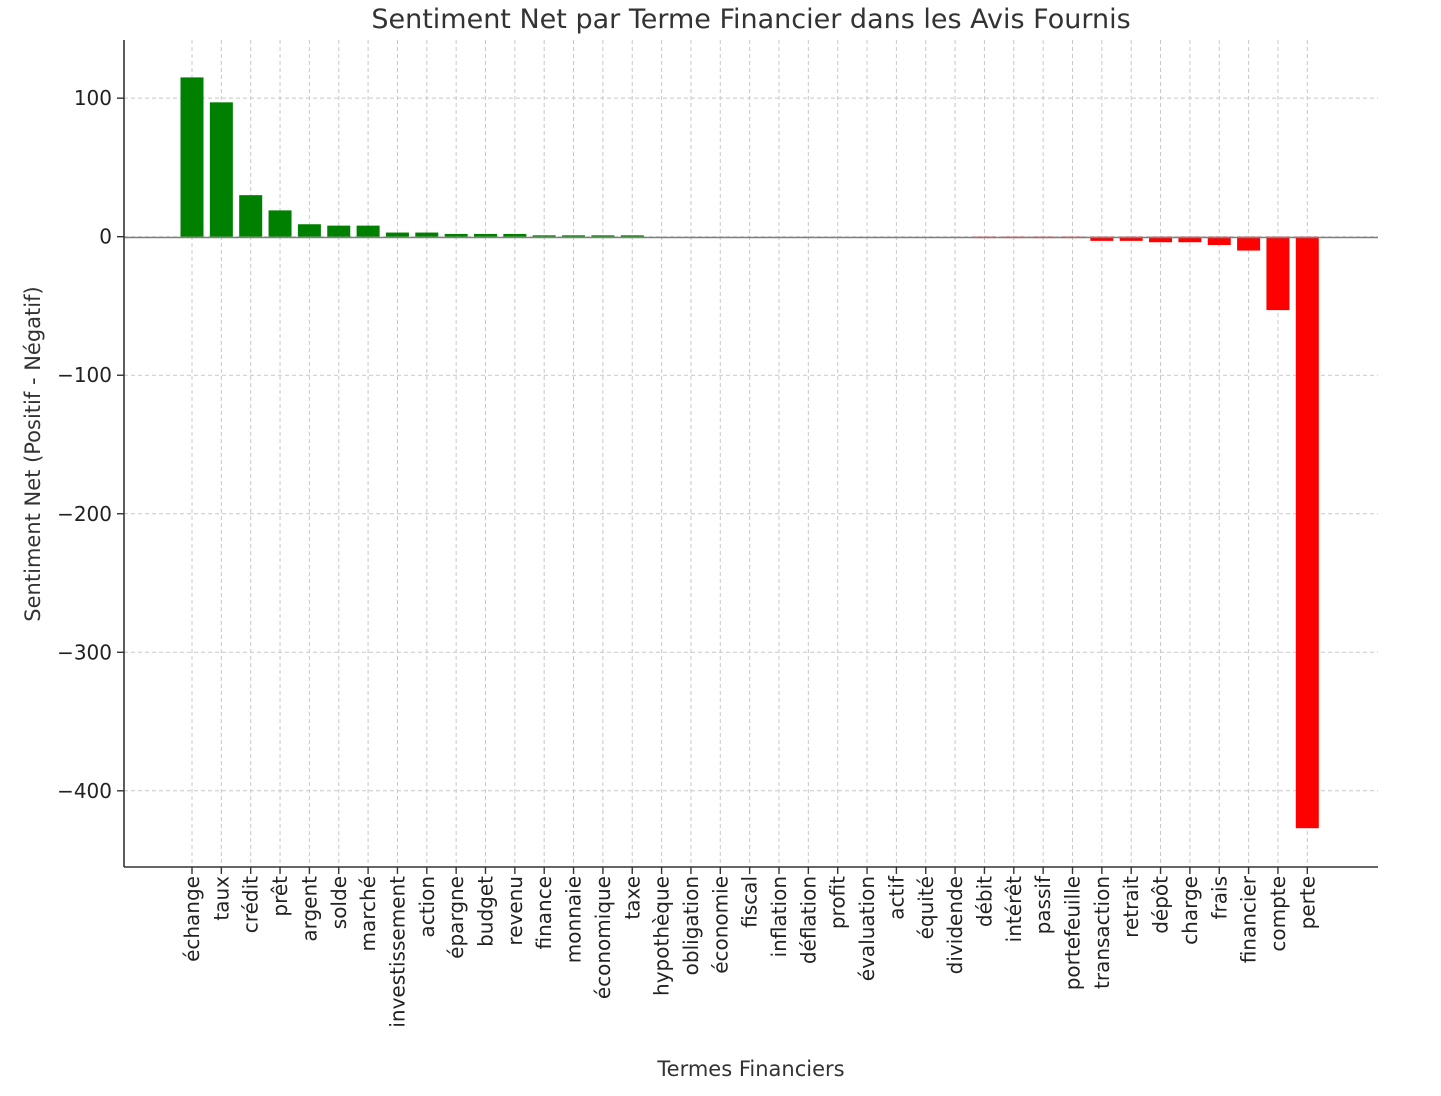  What do you see at coordinates (368, 231) in the screenshot?
I see `bar-marché` at bounding box center [368, 231].